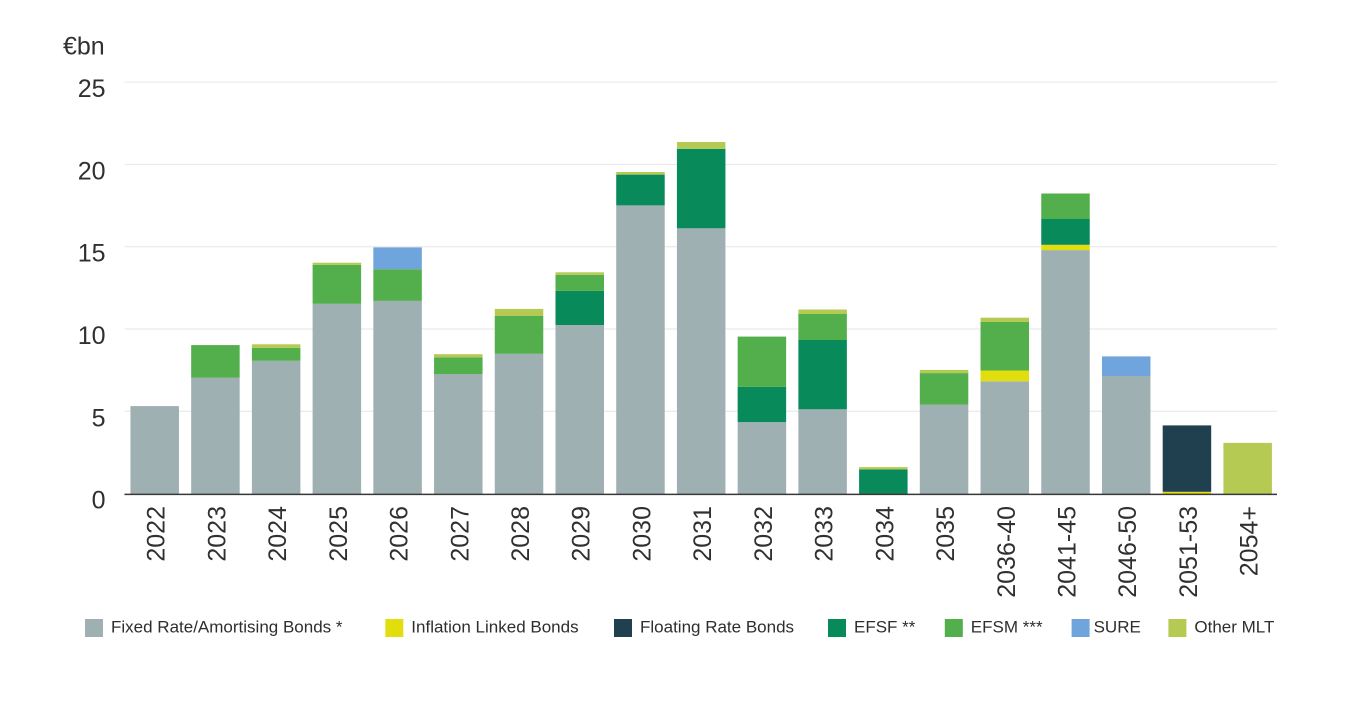  What do you see at coordinates (1007, 552) in the screenshot?
I see `svg-text: 2036-40` at bounding box center [1007, 552].